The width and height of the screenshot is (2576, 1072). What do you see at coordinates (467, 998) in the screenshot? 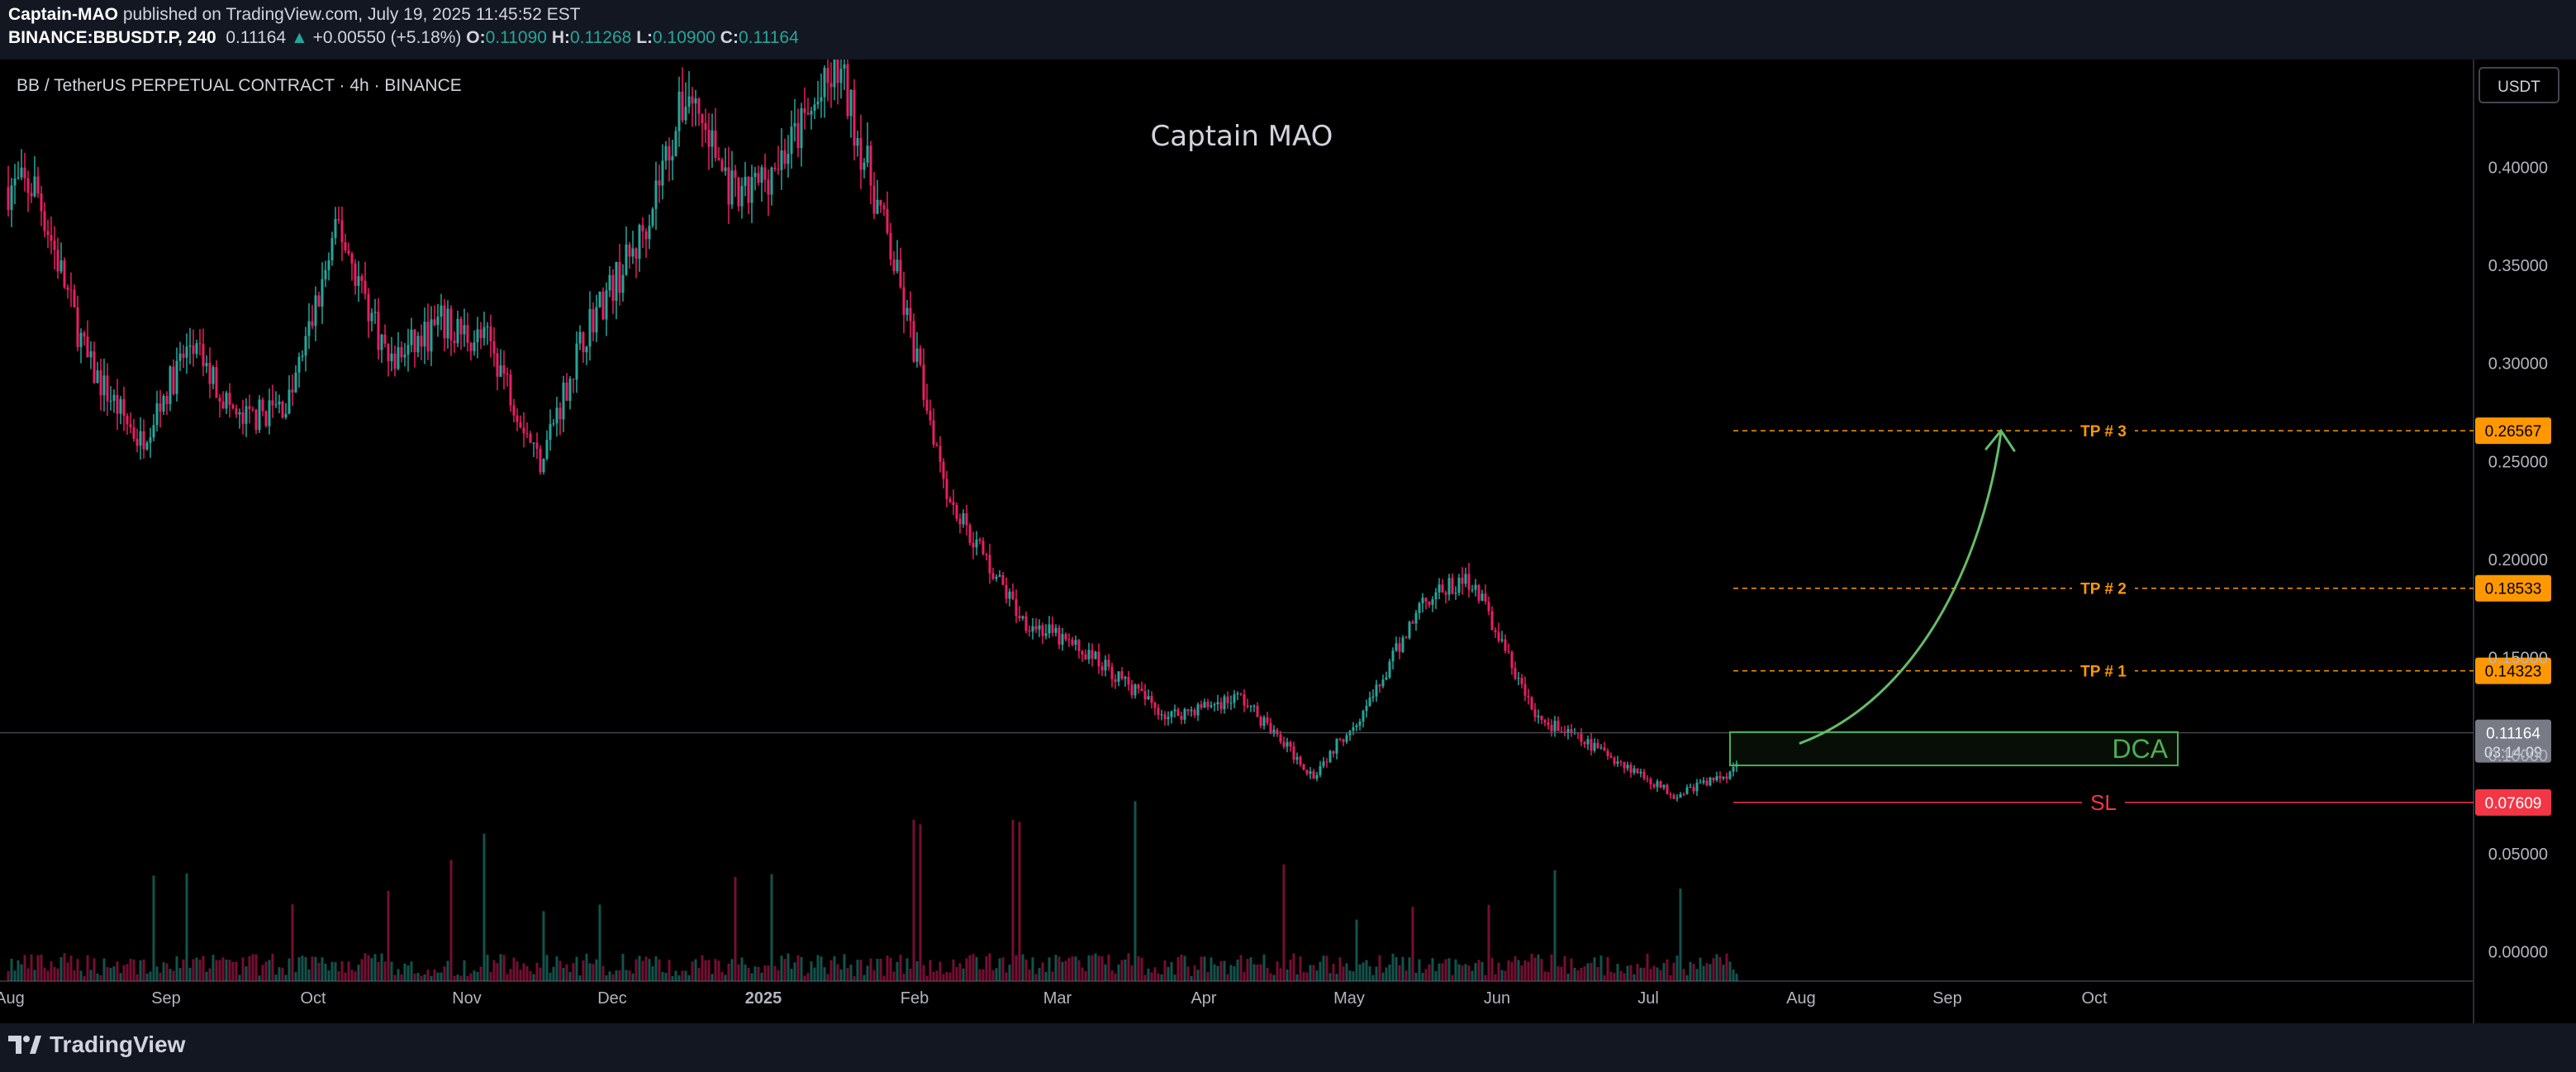
I see `time-tick-label: Nov` at bounding box center [467, 998].